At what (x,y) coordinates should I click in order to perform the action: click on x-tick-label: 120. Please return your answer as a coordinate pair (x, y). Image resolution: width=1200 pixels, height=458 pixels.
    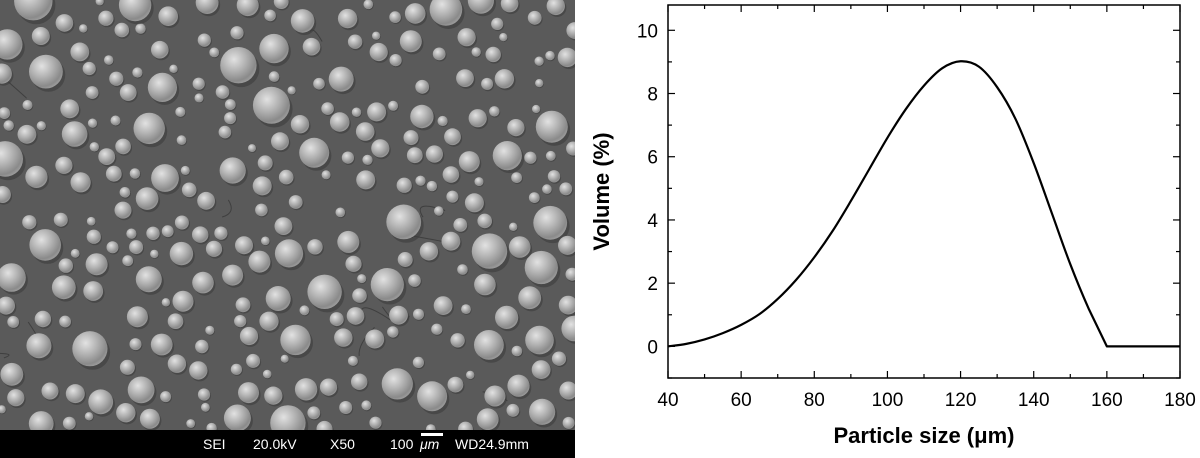
    Looking at the image, I should click on (961, 400).